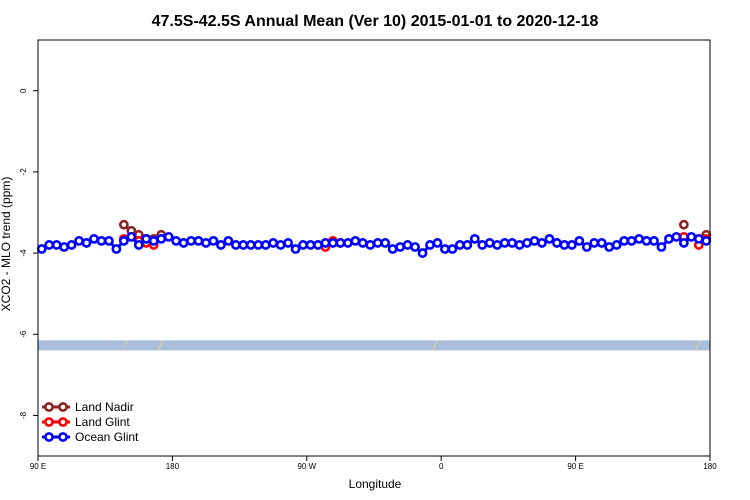  What do you see at coordinates (107, 437) in the screenshot?
I see `legend-label-2: Ocean Glint` at bounding box center [107, 437].